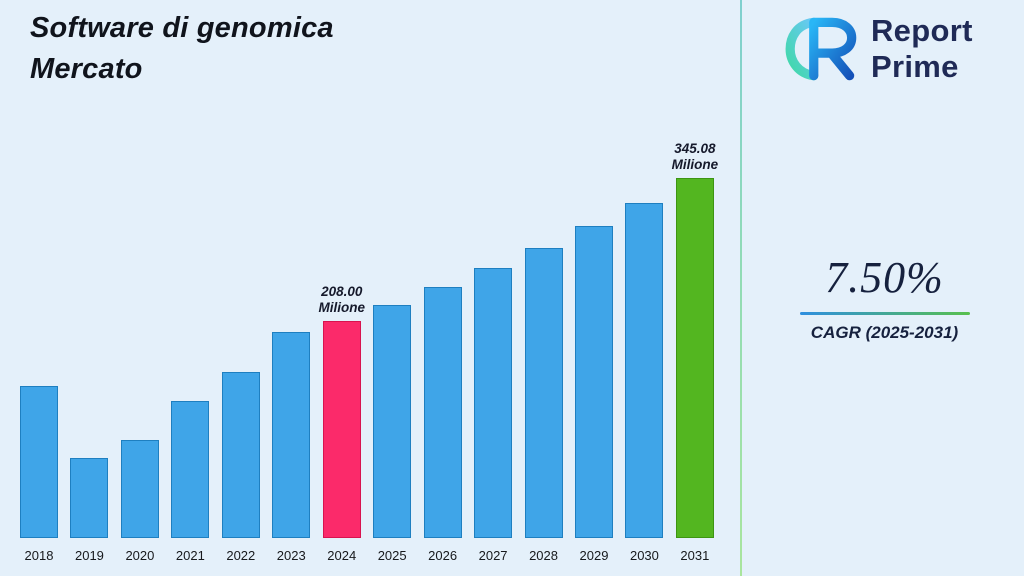 This screenshot has height=576, width=1024. I want to click on bar-2026, so click(442, 412).